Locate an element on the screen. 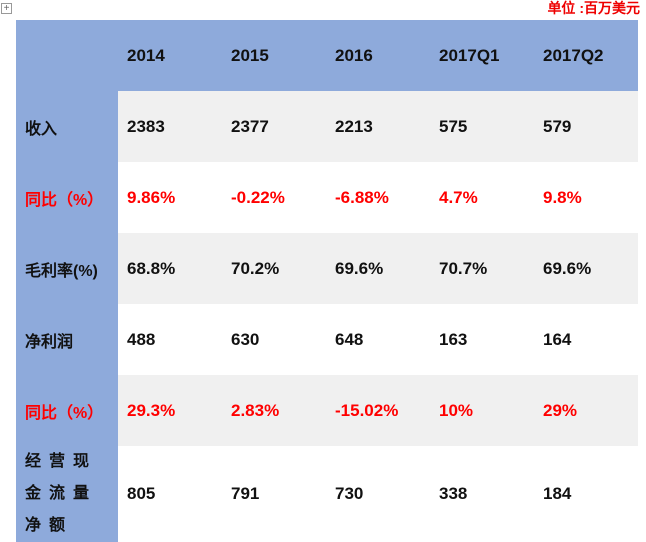  table-row: 毛利率(%) 68.8% 70.2% 69.6% 70.7% 69.6% is located at coordinates (327, 268).